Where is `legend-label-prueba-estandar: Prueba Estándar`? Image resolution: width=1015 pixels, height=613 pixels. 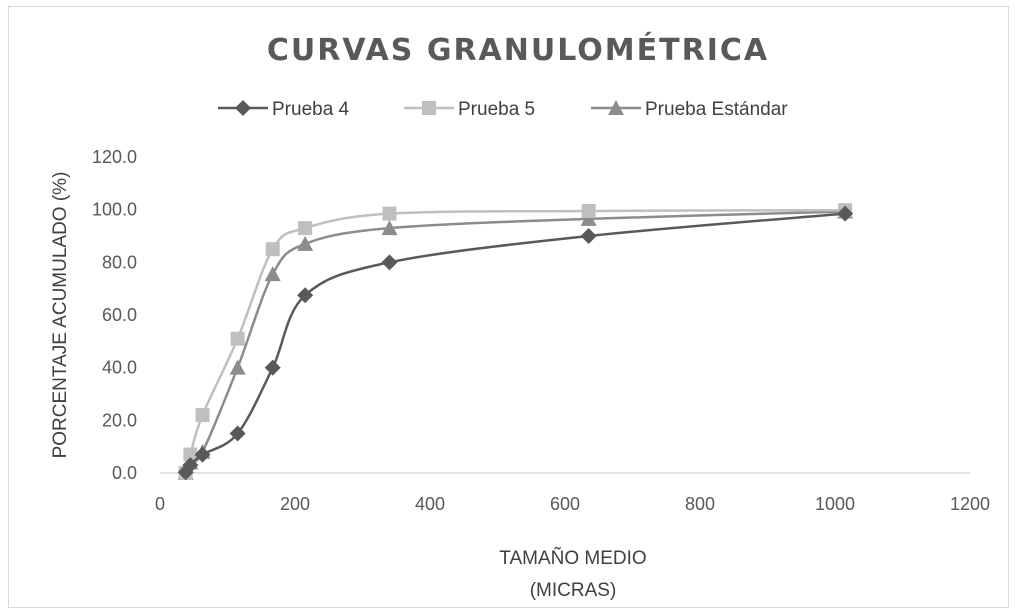 legend-label-prueba-estandar: Prueba Estándar is located at coordinates (716, 109).